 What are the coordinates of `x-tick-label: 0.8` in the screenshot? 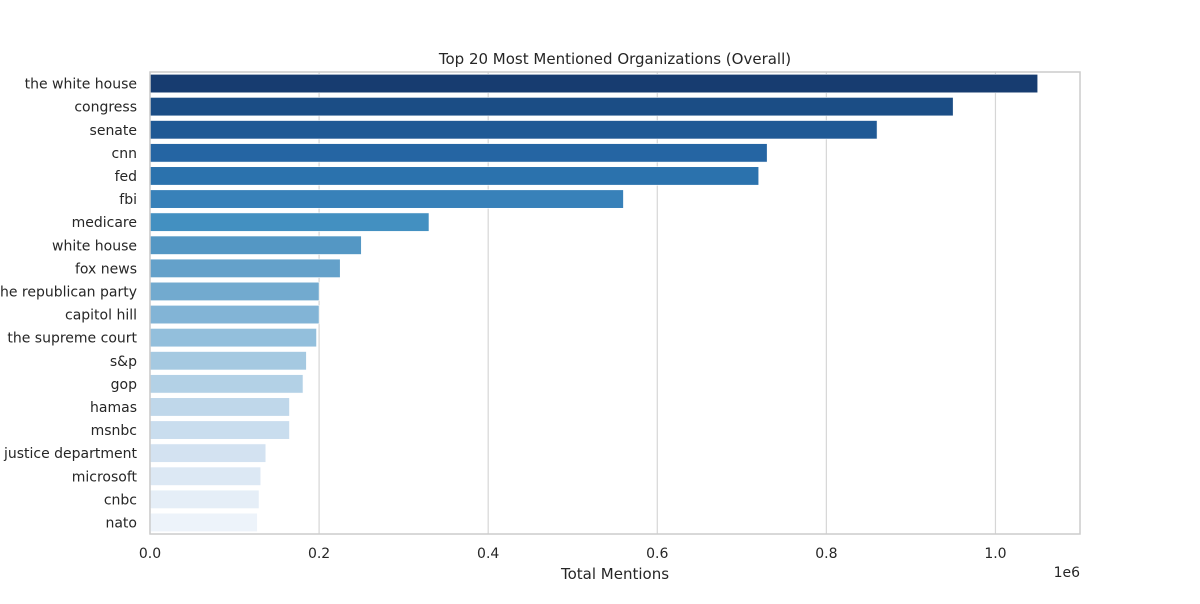 It's located at (826, 554).